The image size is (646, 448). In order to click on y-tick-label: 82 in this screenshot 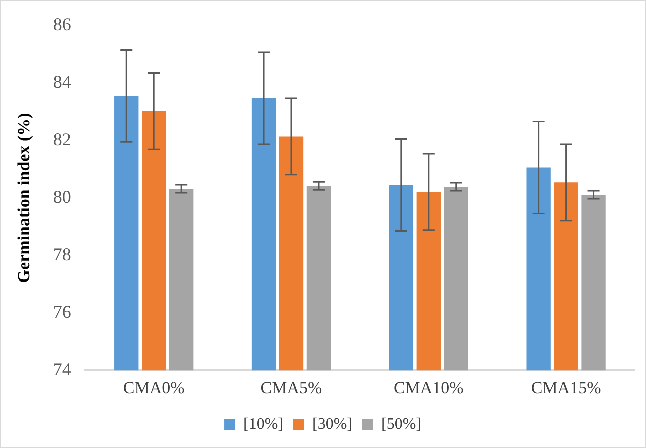, I will do `click(62, 139)`.